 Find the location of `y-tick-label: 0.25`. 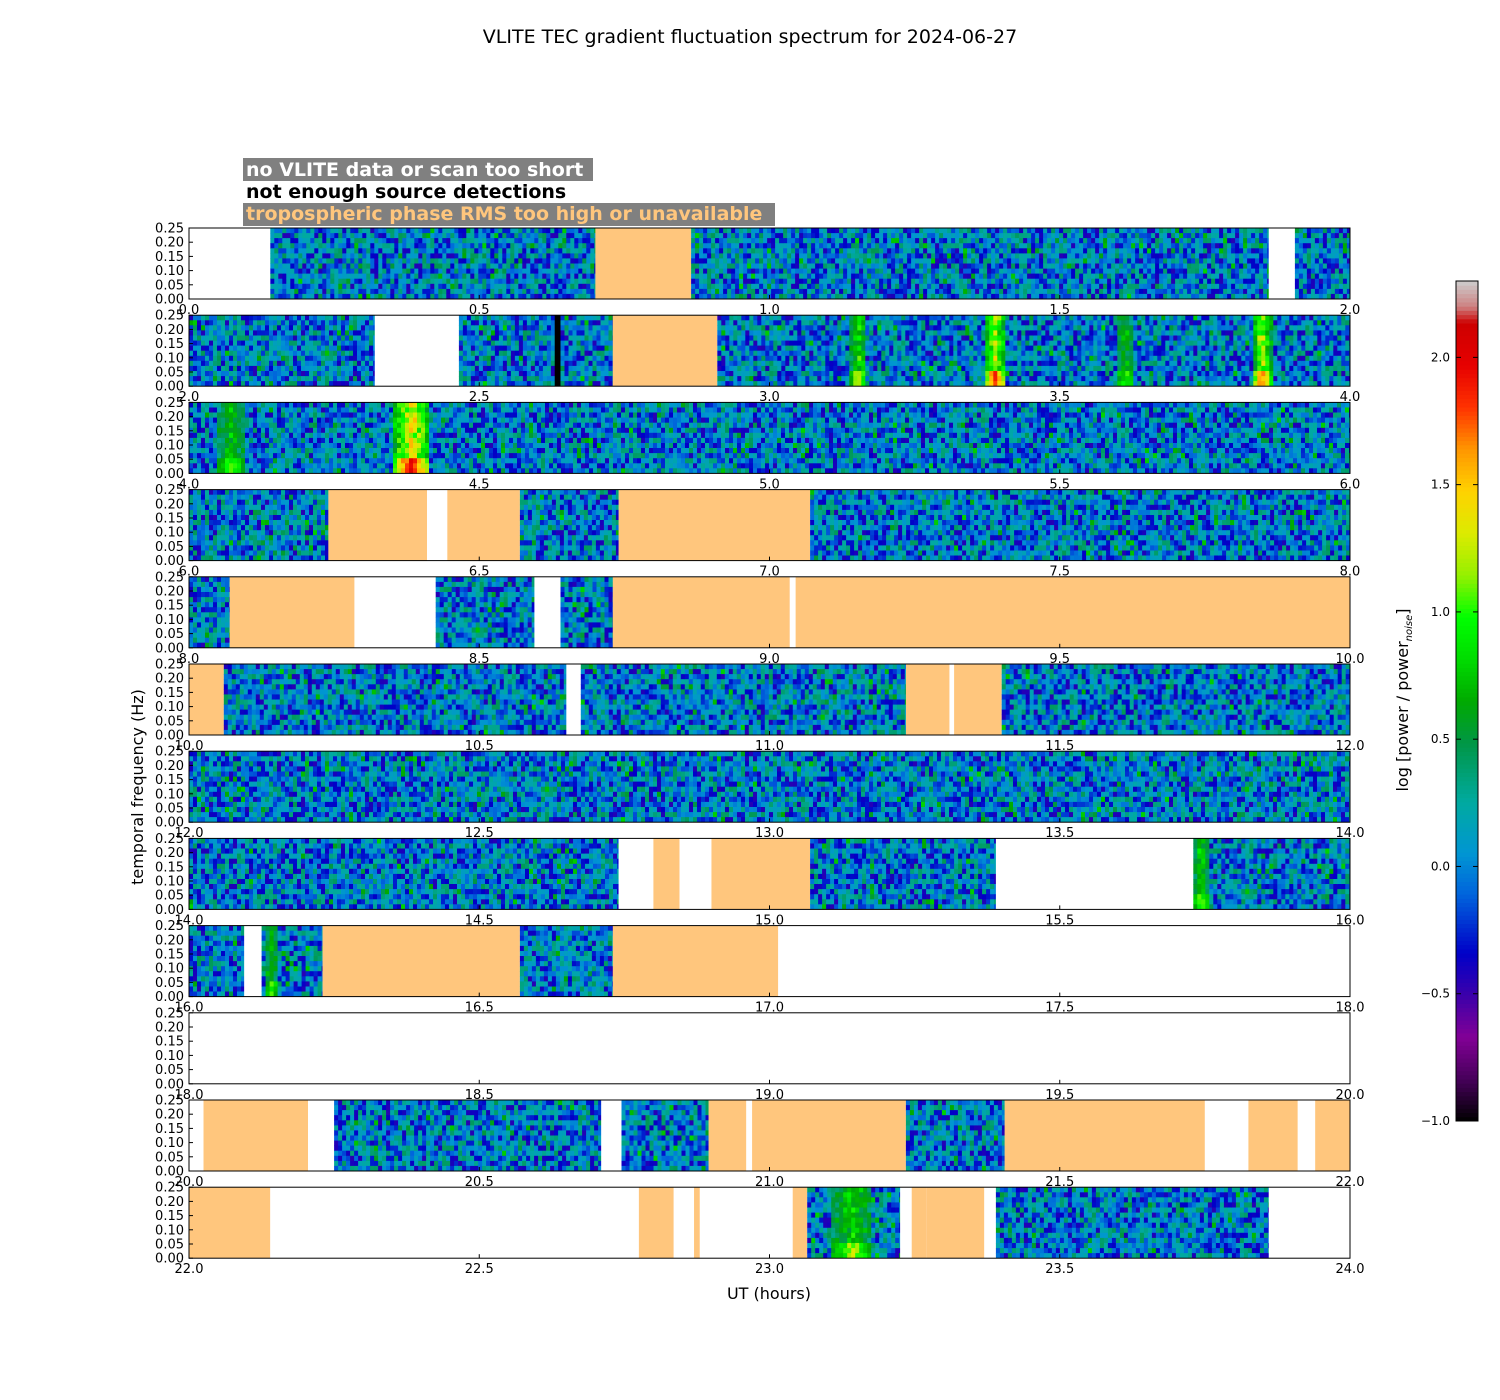

y-tick-label: 0.25 is located at coordinates (169, 1188).